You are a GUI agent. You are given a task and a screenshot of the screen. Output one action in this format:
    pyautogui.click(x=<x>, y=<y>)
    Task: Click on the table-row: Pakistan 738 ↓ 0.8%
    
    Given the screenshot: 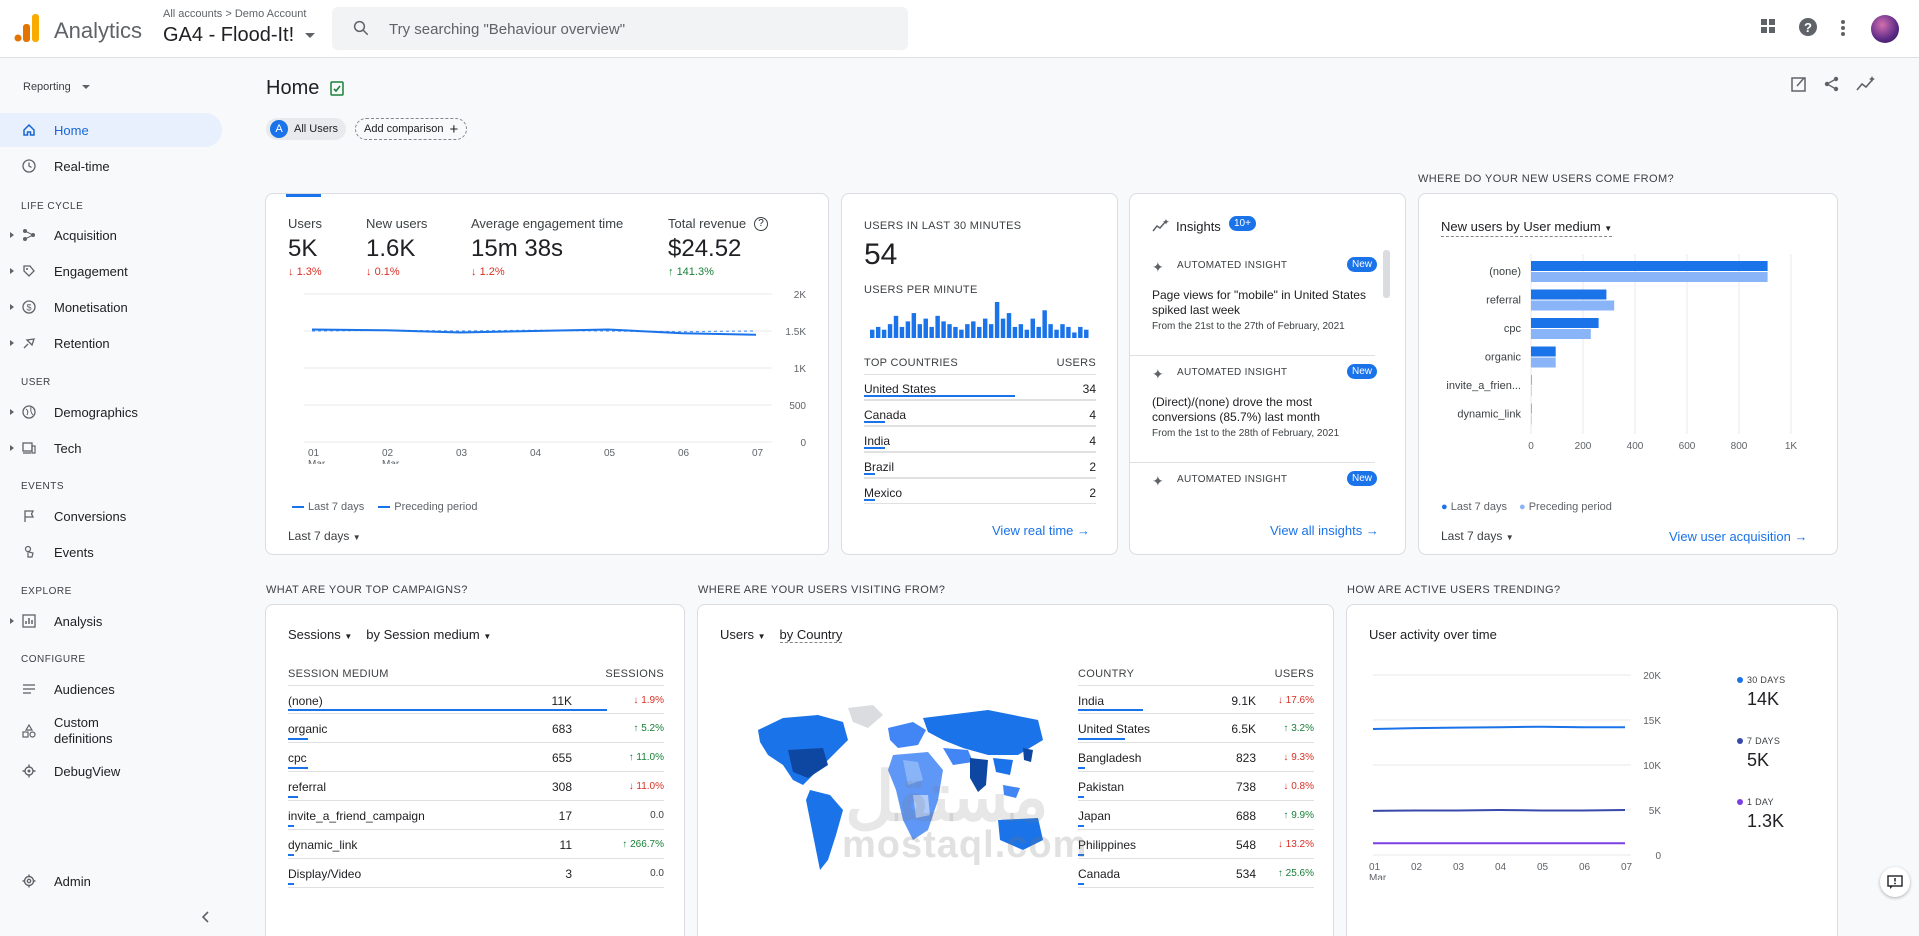 What is the action you would take?
    pyautogui.click(x=1196, y=786)
    